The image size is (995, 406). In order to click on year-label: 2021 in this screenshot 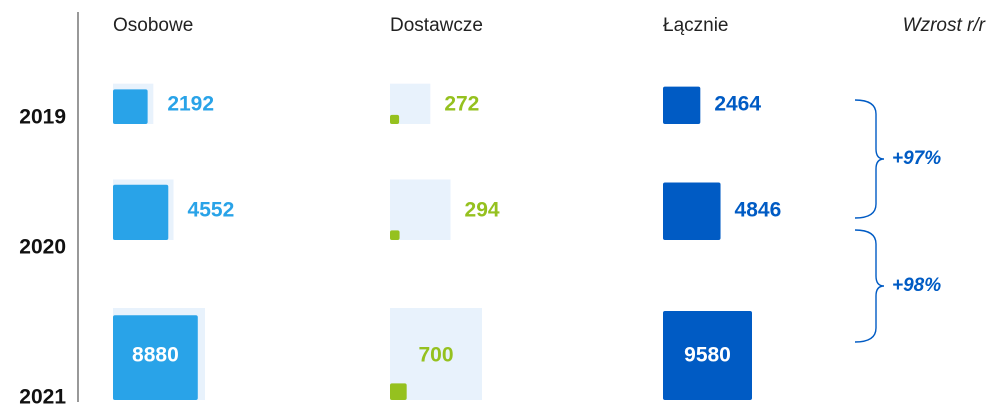, I will do `click(42, 396)`.